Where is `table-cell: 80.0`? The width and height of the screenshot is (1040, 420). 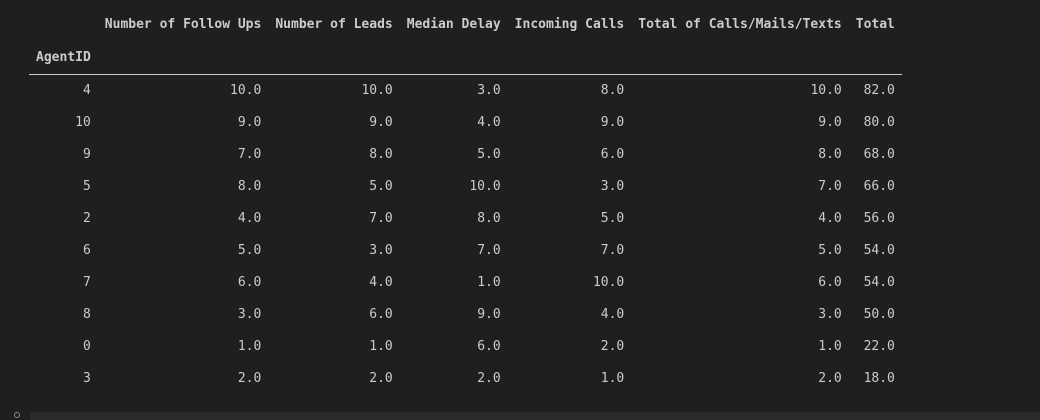
table-cell: 80.0 is located at coordinates (879, 122).